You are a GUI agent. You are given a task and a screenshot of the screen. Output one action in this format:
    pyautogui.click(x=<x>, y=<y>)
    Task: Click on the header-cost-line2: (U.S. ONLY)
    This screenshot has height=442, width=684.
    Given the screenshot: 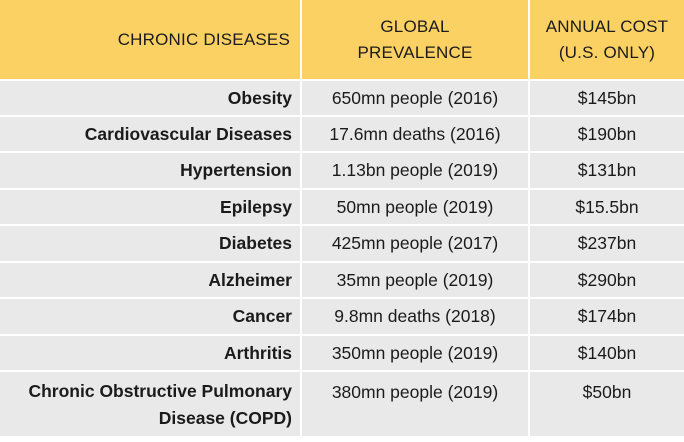 What is the action you would take?
    pyautogui.click(x=607, y=52)
    